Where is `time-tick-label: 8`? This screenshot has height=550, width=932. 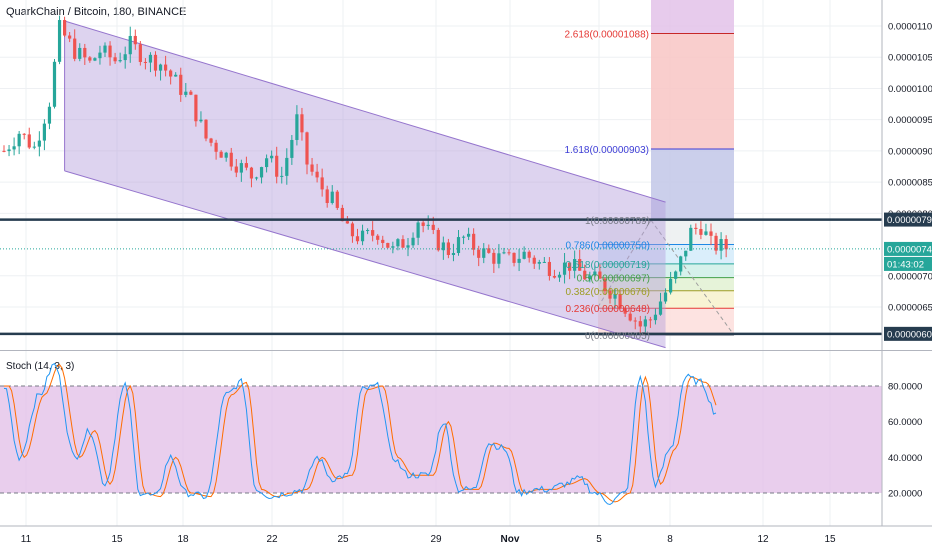
time-tick-label: 8 is located at coordinates (670, 539).